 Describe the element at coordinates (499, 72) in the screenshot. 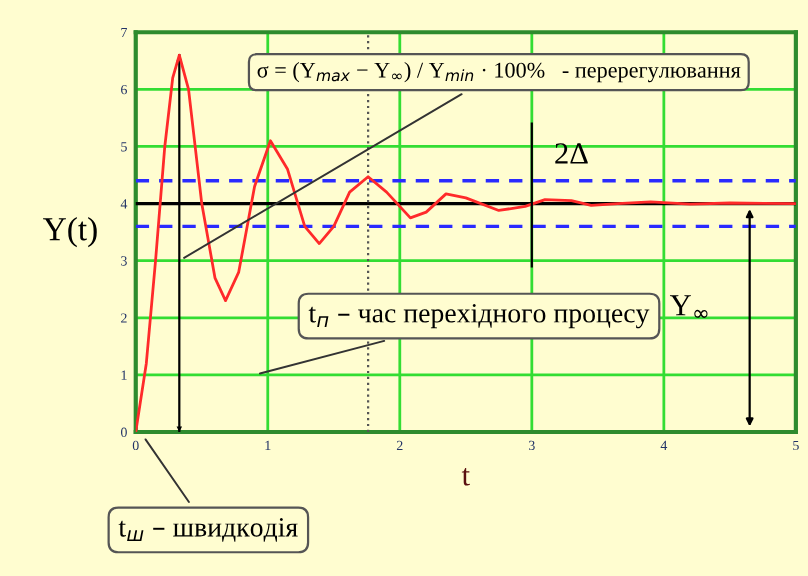

I see `annotation: σ = (Y$_{max}$ − Y$_{∞}$) / Y$_{min}$ · 100% - перерегулювання` at that location.